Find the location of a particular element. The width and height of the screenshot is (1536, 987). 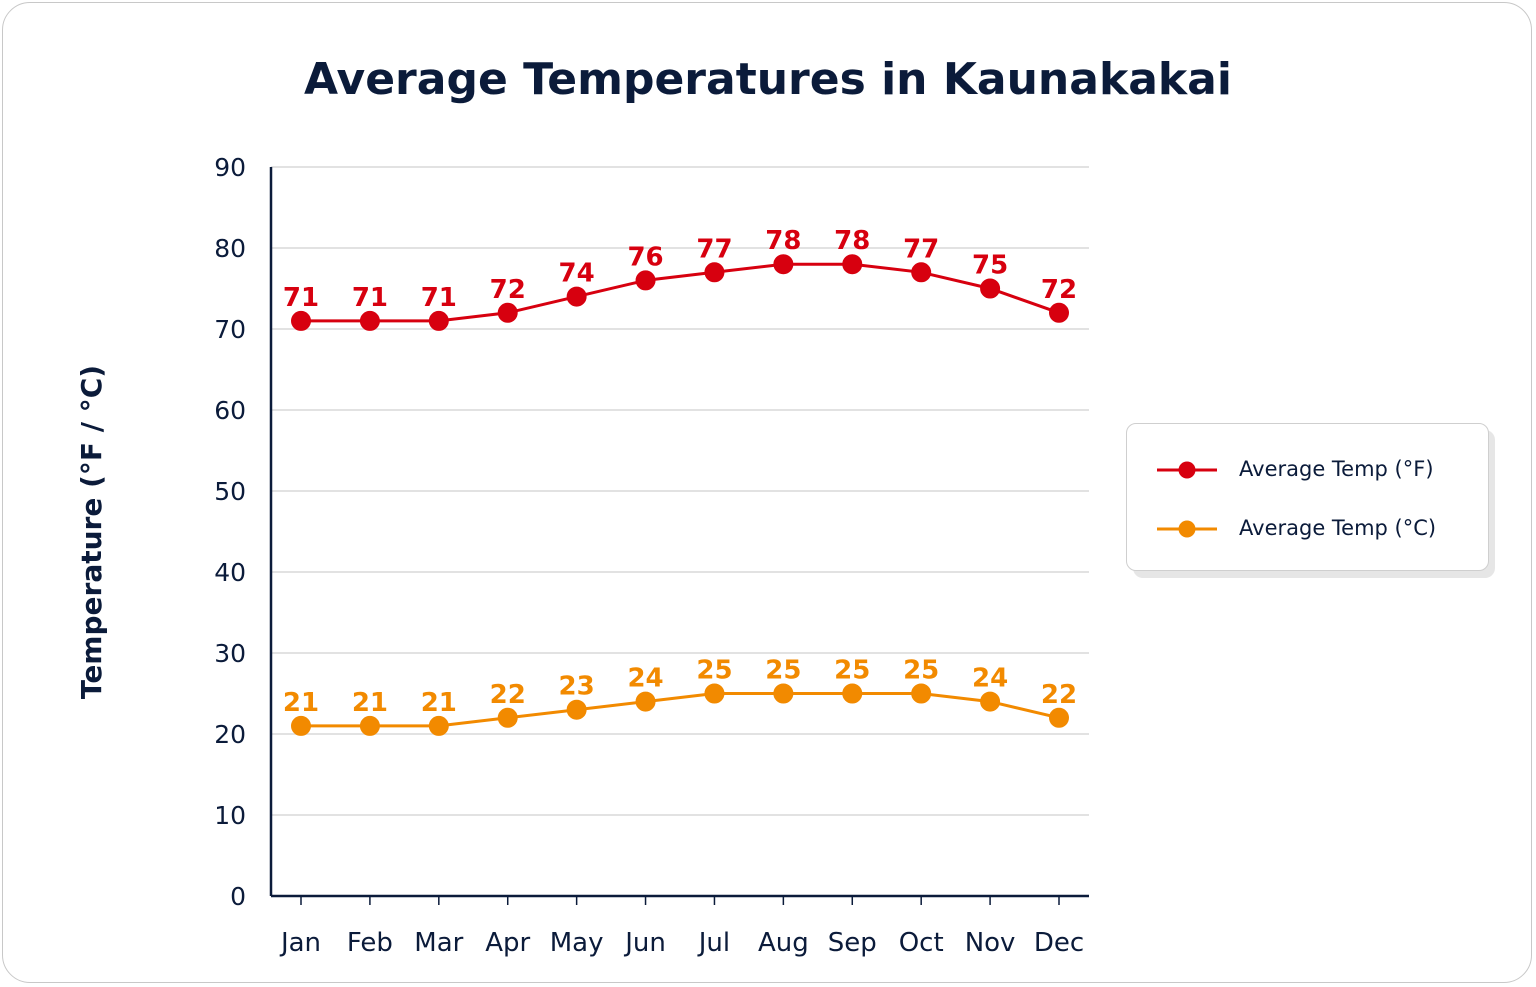

x-tick-label: Aug is located at coordinates (783, 943).